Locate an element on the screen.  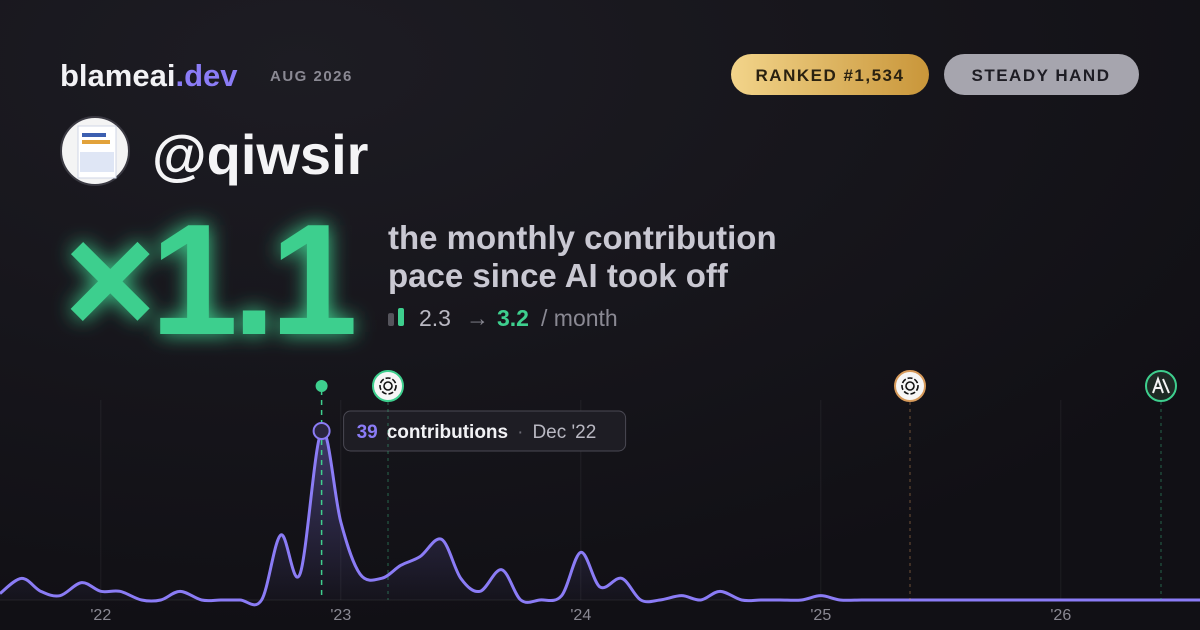
period: AUG 2026 is located at coordinates (311, 76).